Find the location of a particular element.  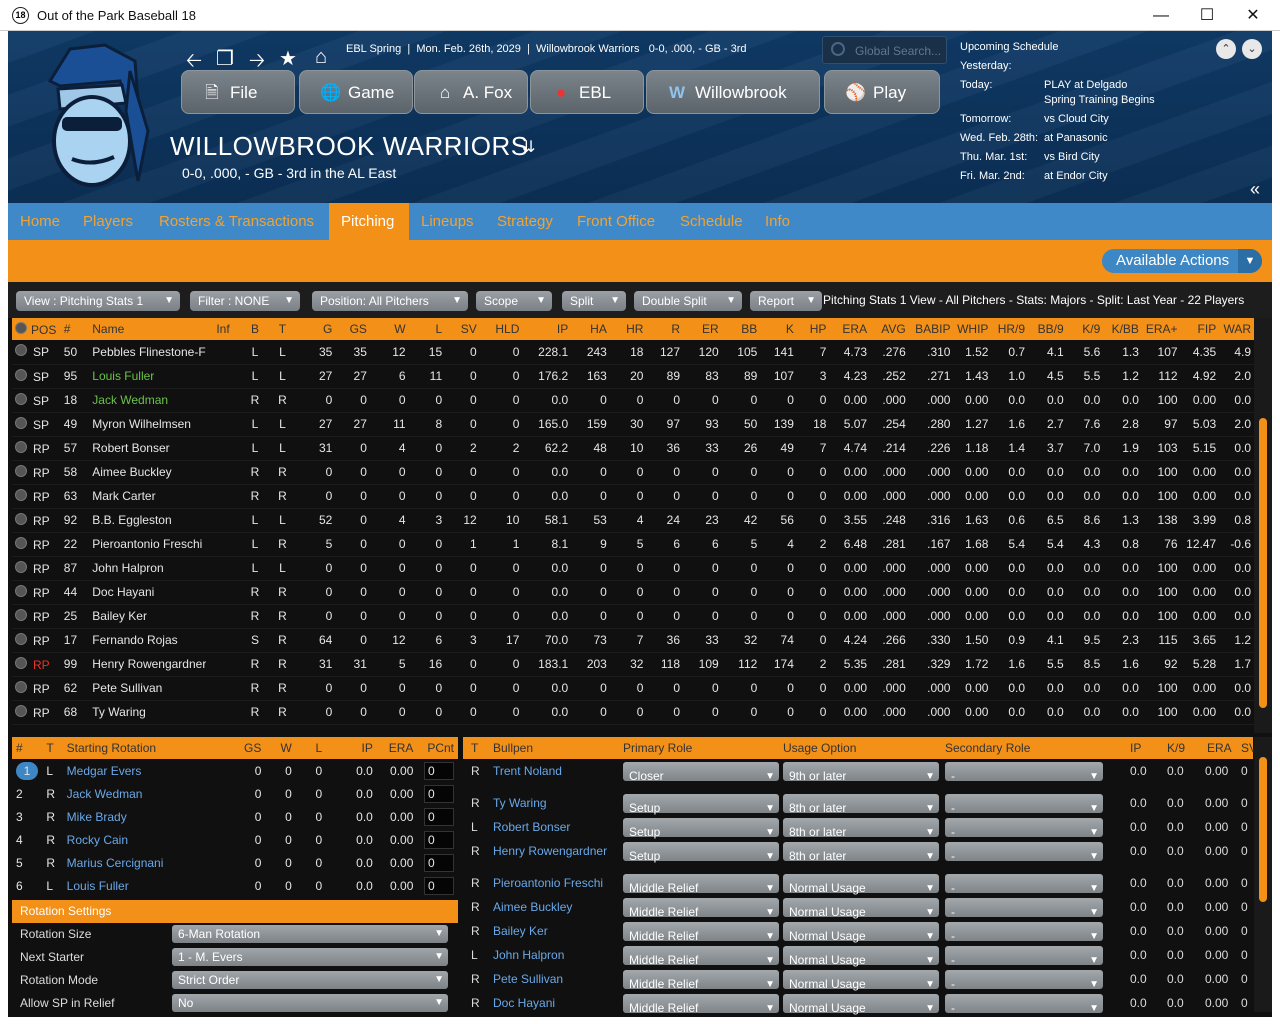

team-dropdown-icon: ⇊ is located at coordinates (529, 147).